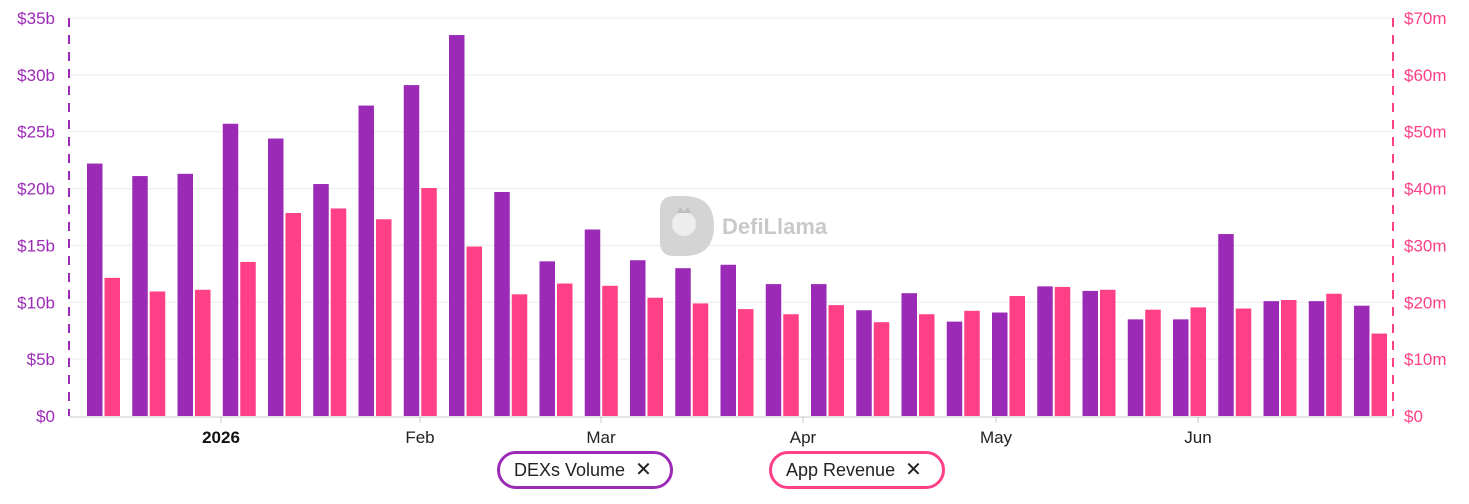  Describe the element at coordinates (36, 302) in the screenshot. I see `left-tick-label: $10b` at that location.